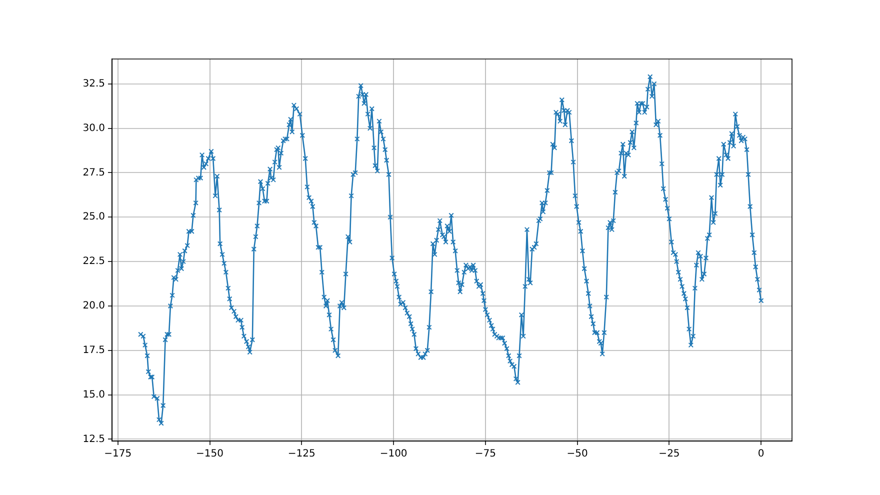 The image size is (880, 495). I want to click on x-tick-label: −150, so click(210, 454).